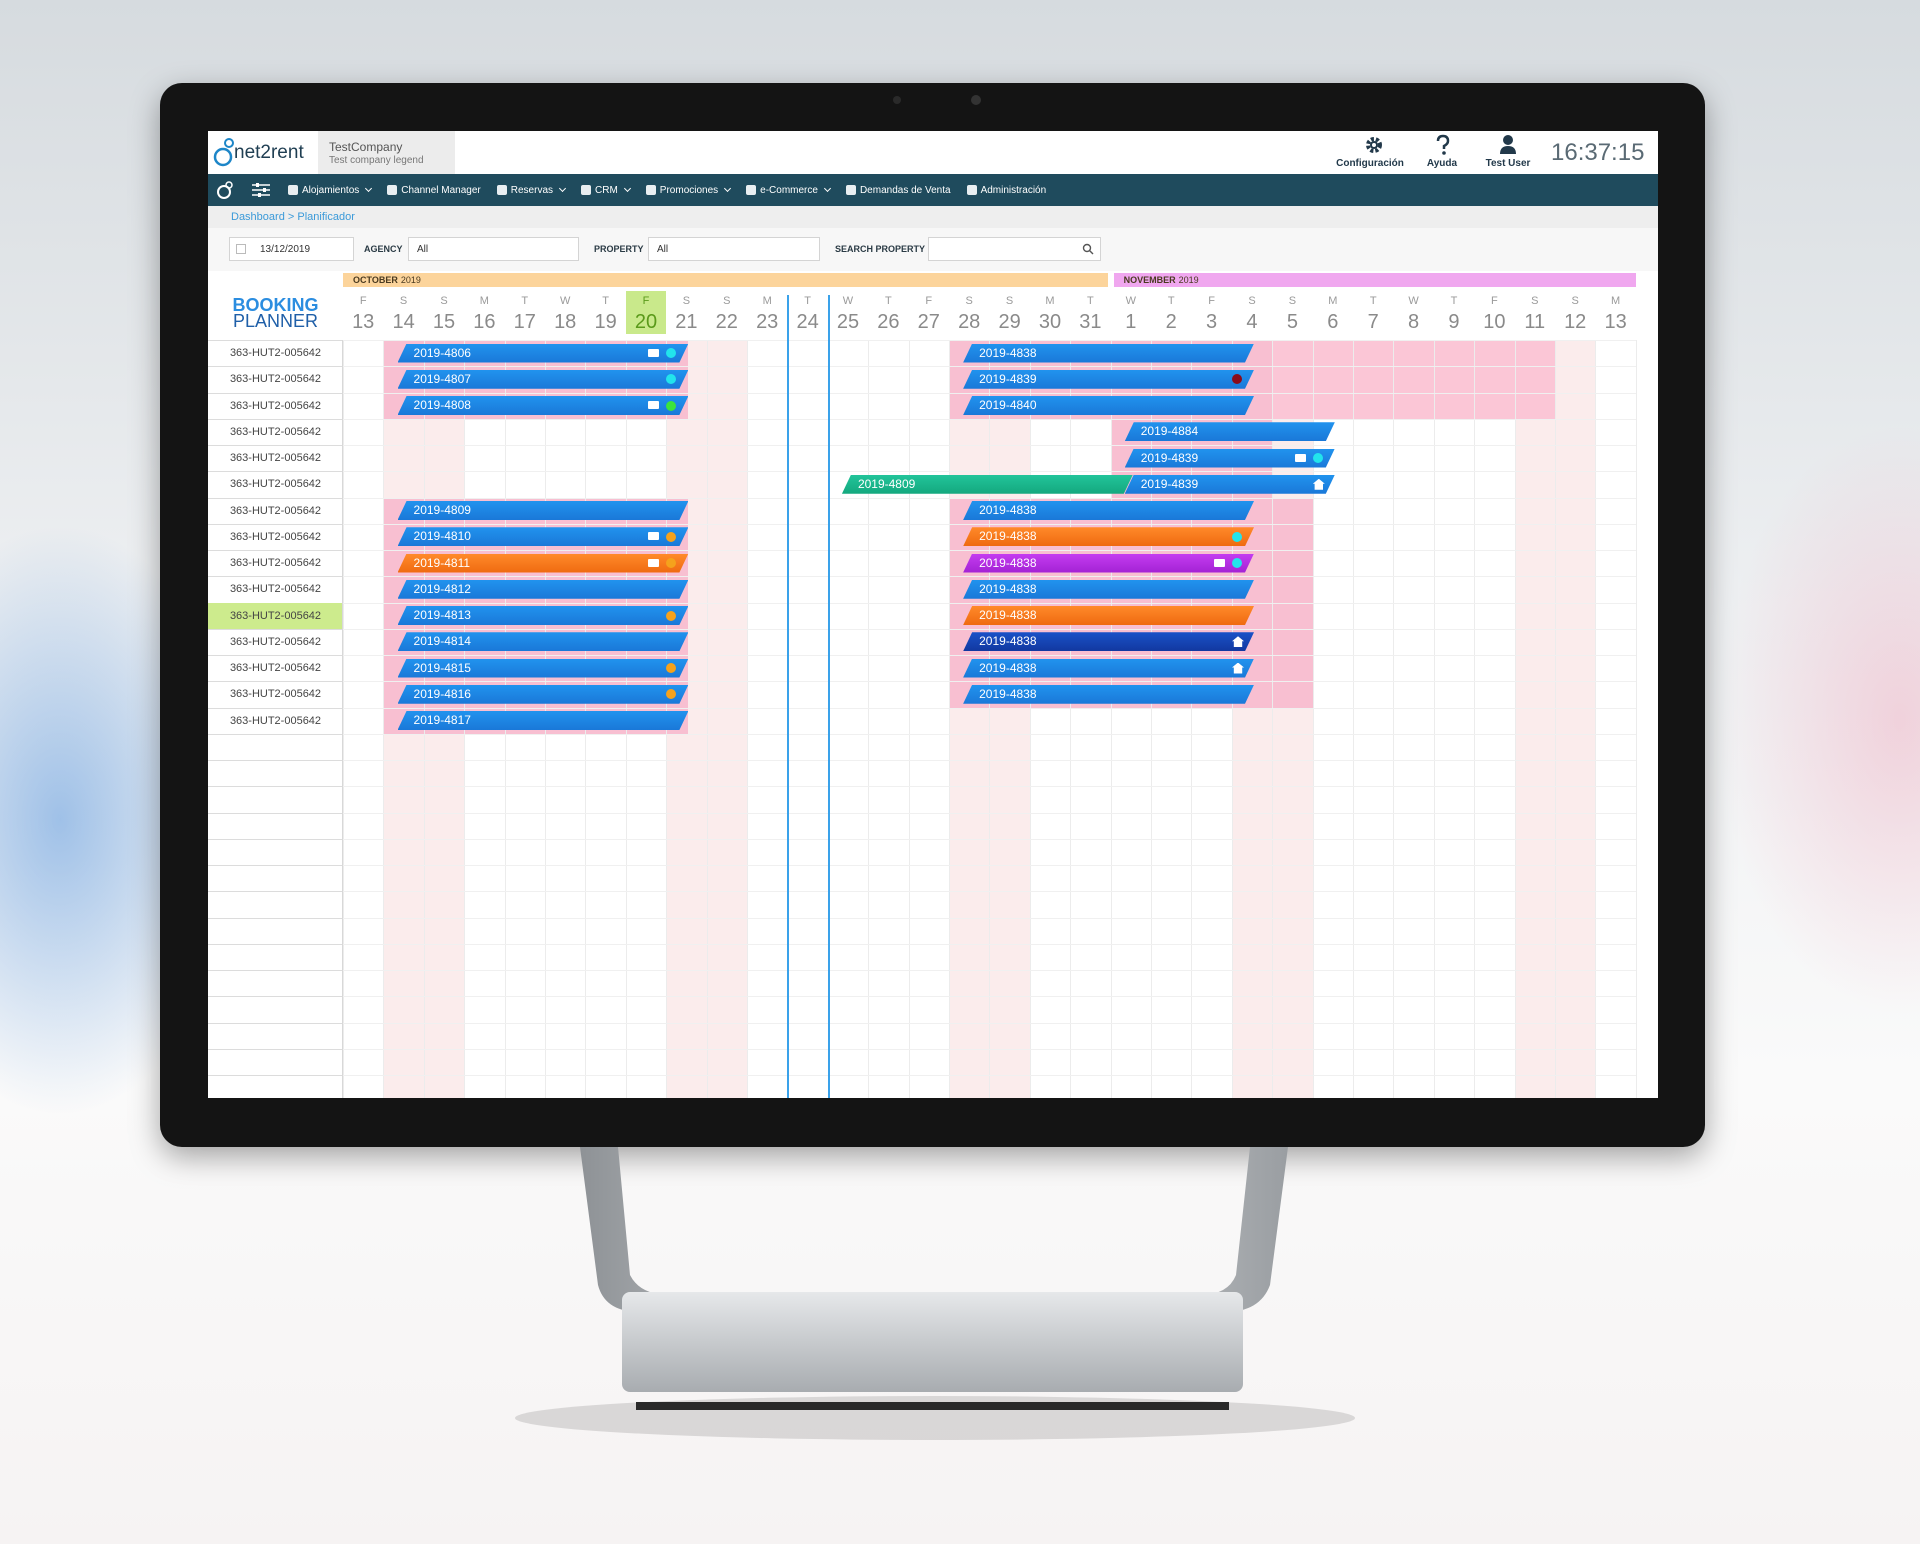 This screenshot has height=1544, width=1920. I want to click on nav-item: e-Commerce, so click(788, 190).